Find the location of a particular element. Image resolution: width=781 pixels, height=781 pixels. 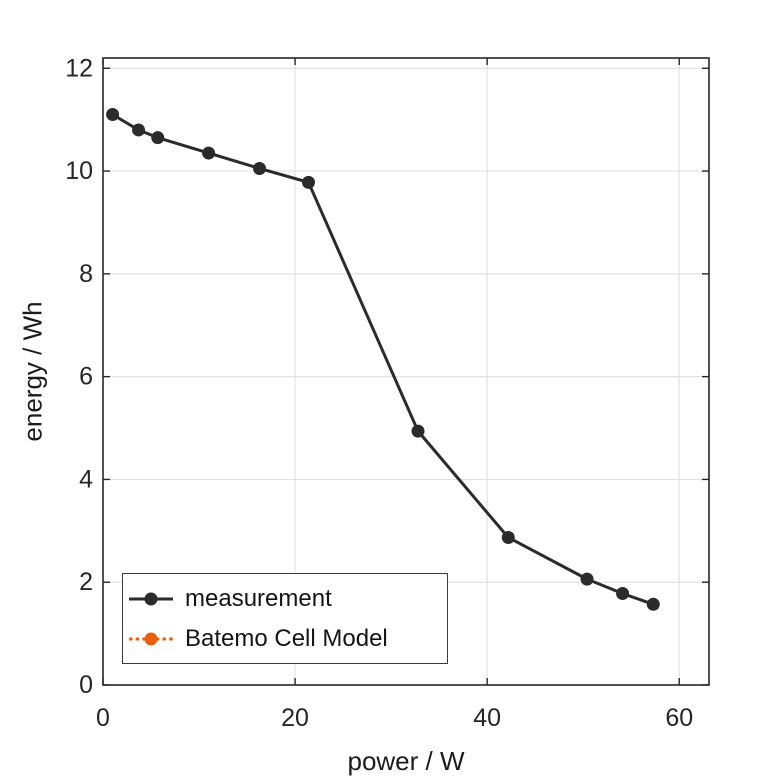

legend-item-measurement: measurement is located at coordinates (287, 598).